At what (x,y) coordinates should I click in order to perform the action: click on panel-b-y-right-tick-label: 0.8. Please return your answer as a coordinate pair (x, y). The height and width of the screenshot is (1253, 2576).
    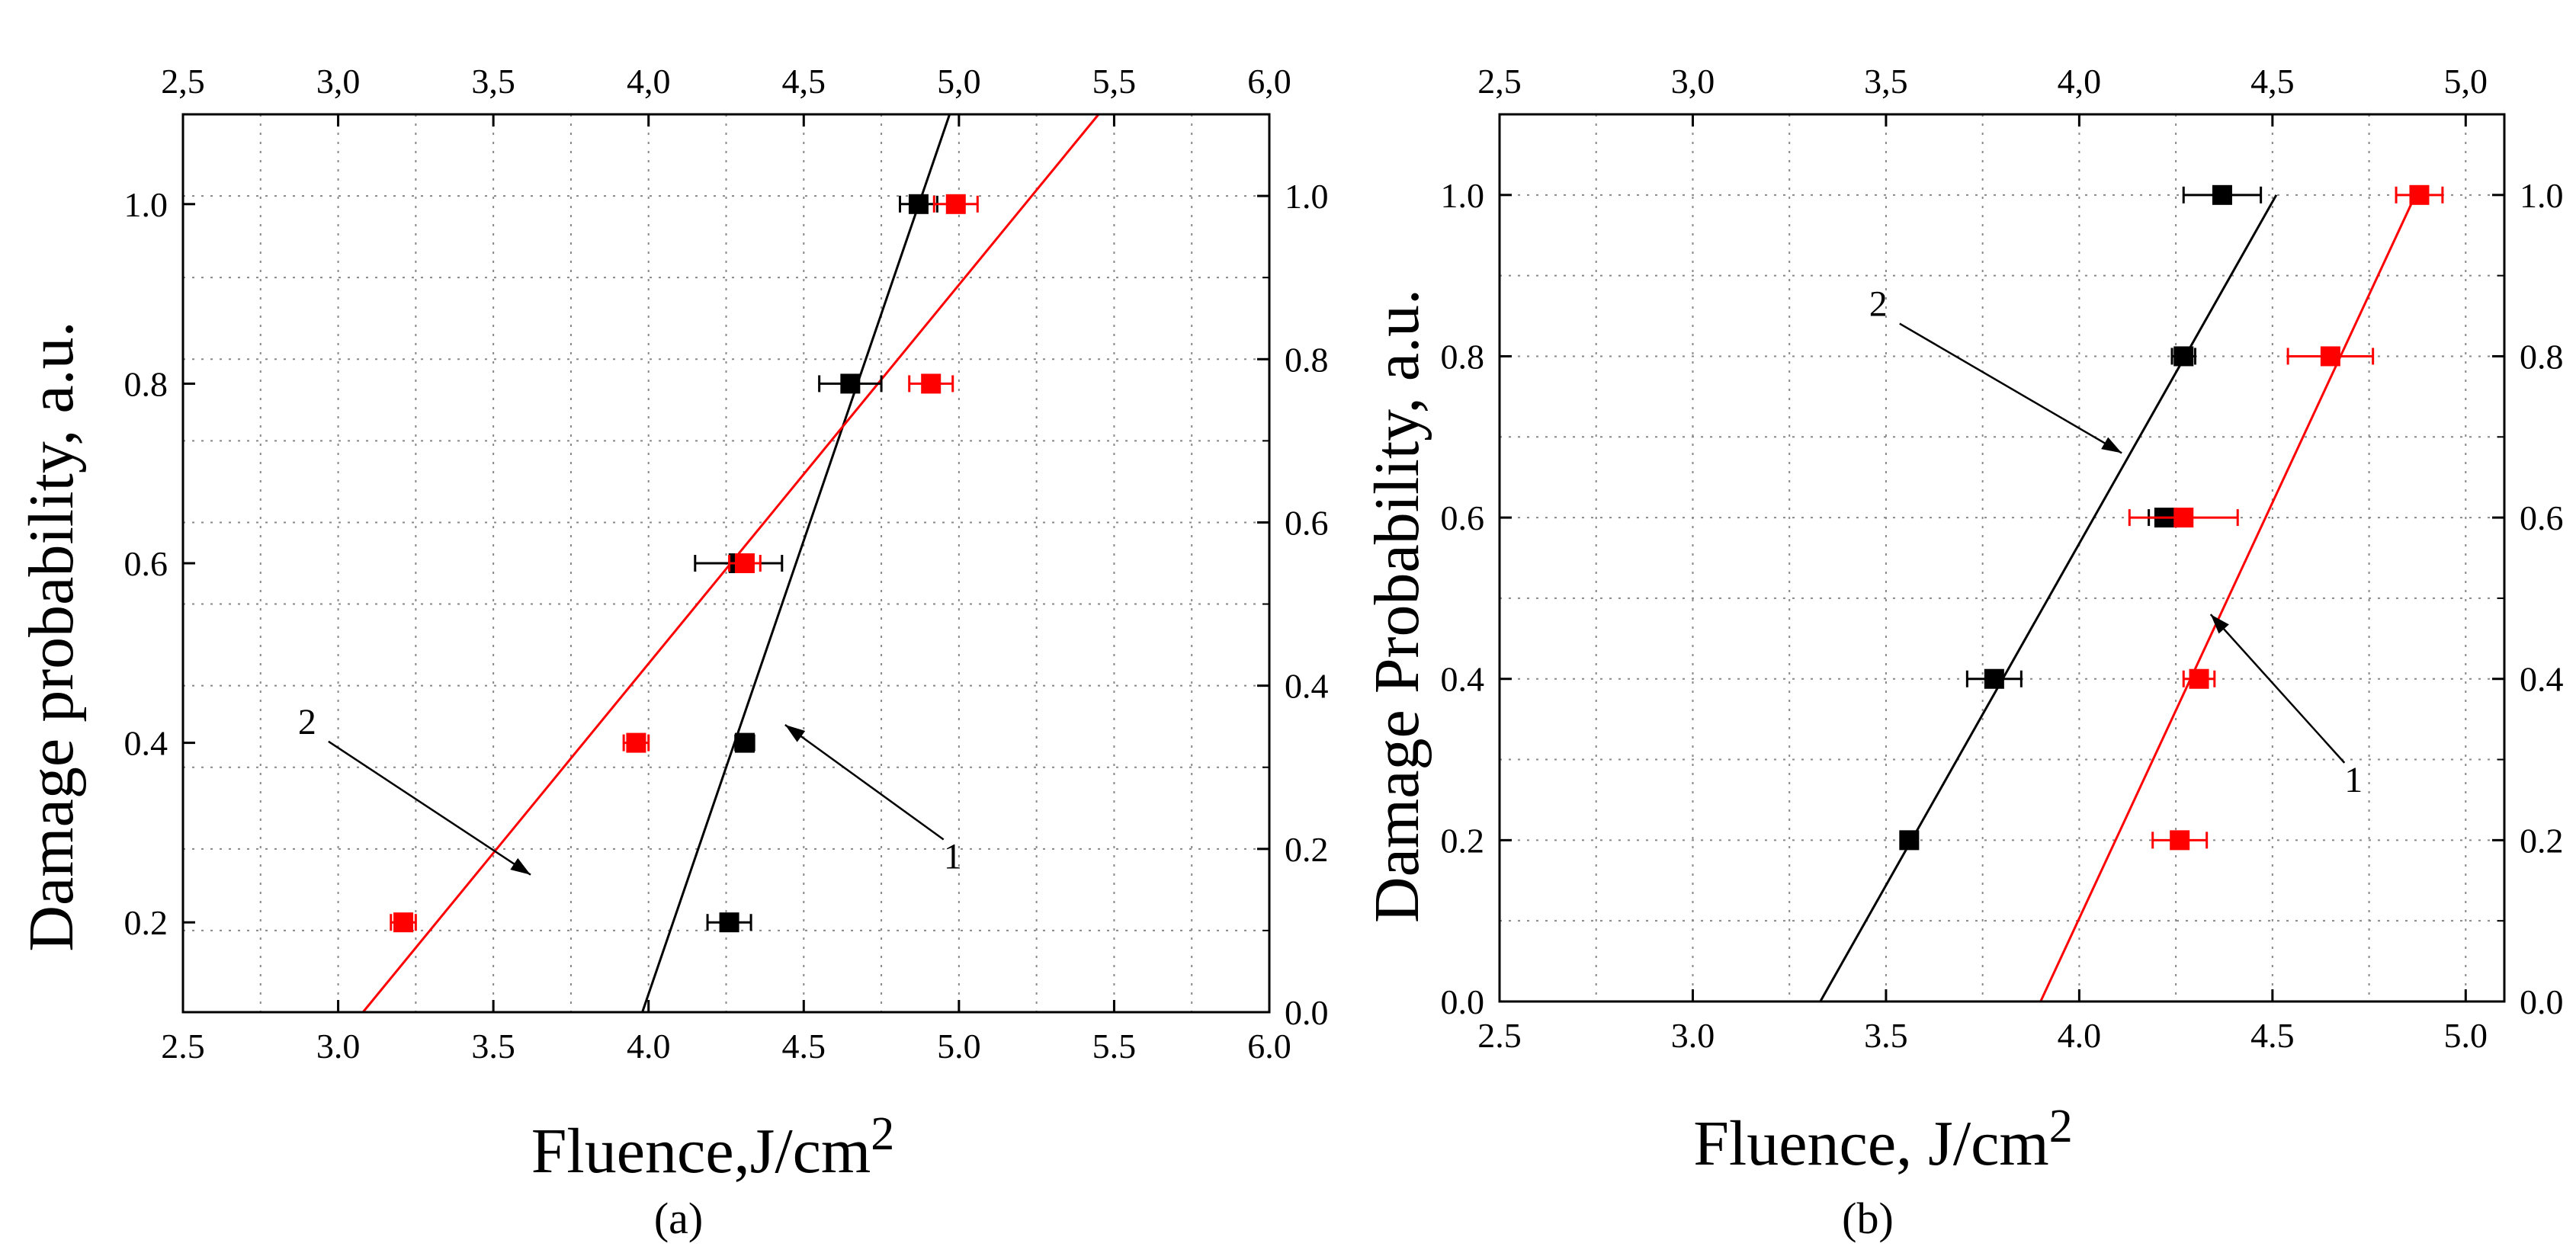
    Looking at the image, I should click on (2542, 357).